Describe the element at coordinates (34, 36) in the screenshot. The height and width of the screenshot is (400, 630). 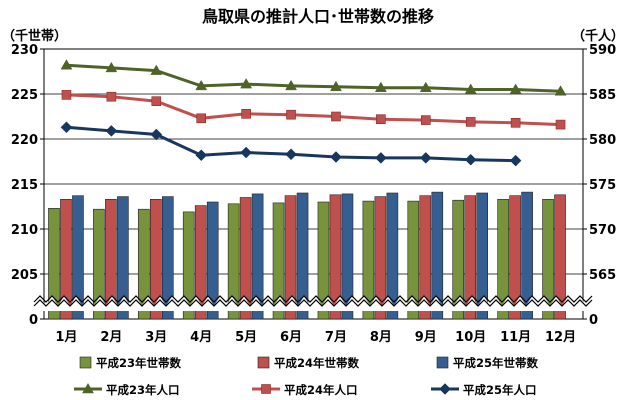
I see `left-axis-unit: （千世帯）` at that location.